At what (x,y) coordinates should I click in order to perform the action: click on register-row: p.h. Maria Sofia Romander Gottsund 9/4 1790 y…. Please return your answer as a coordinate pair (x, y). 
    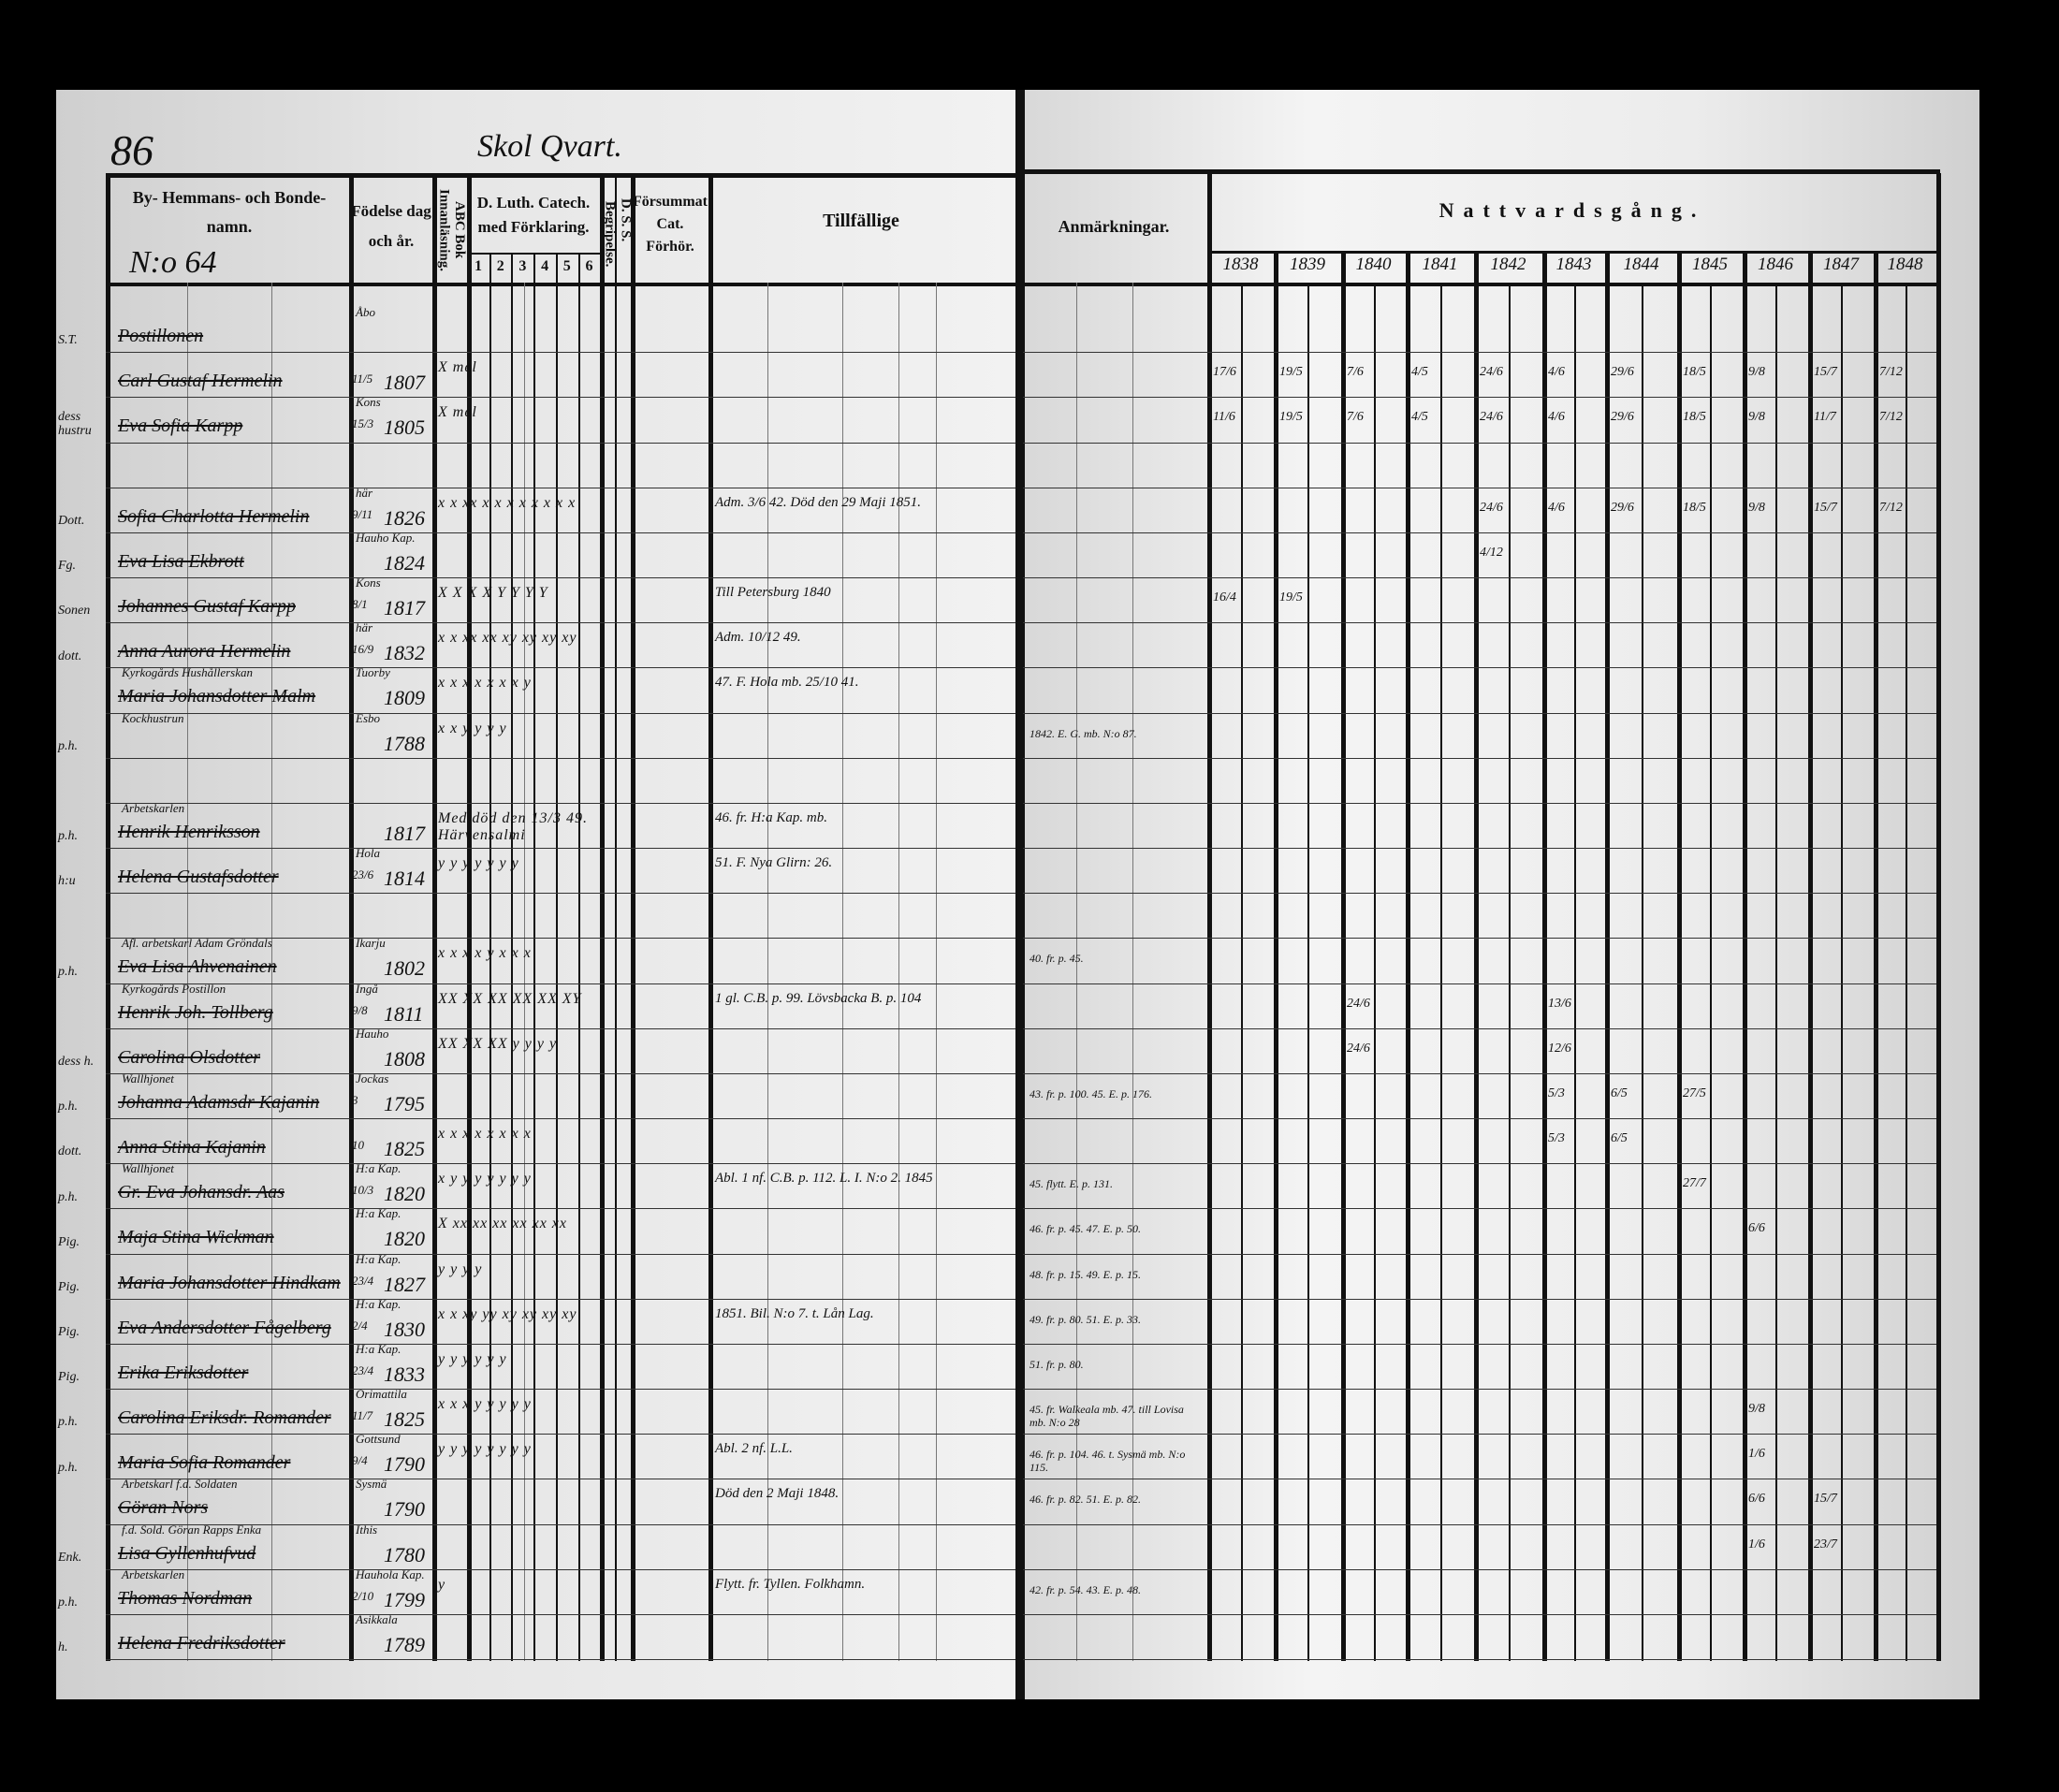
    Looking at the image, I should click on (1029, 1456).